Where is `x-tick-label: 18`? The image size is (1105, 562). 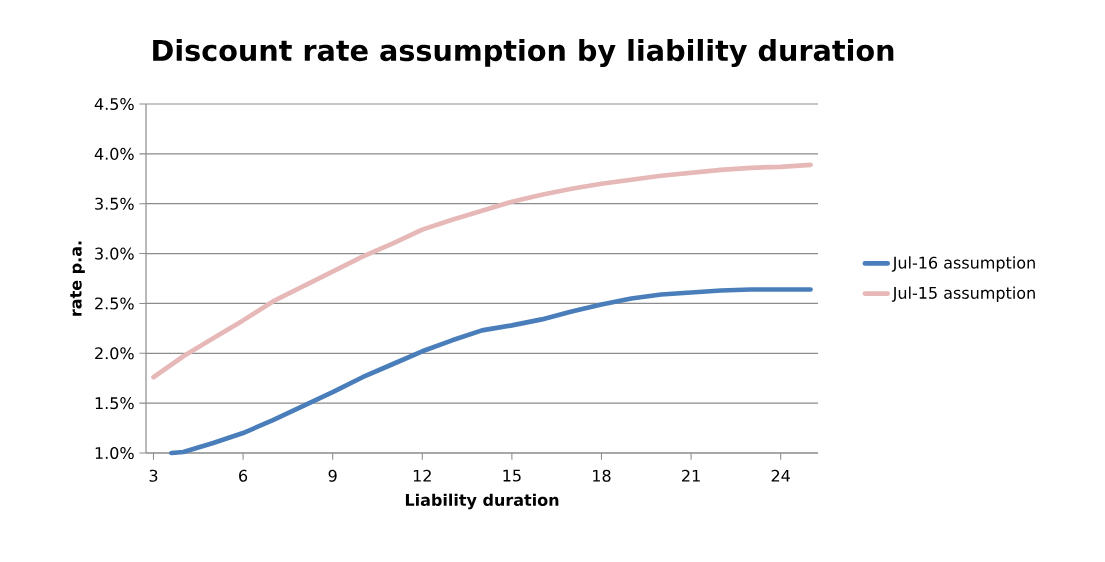 x-tick-label: 18 is located at coordinates (602, 475).